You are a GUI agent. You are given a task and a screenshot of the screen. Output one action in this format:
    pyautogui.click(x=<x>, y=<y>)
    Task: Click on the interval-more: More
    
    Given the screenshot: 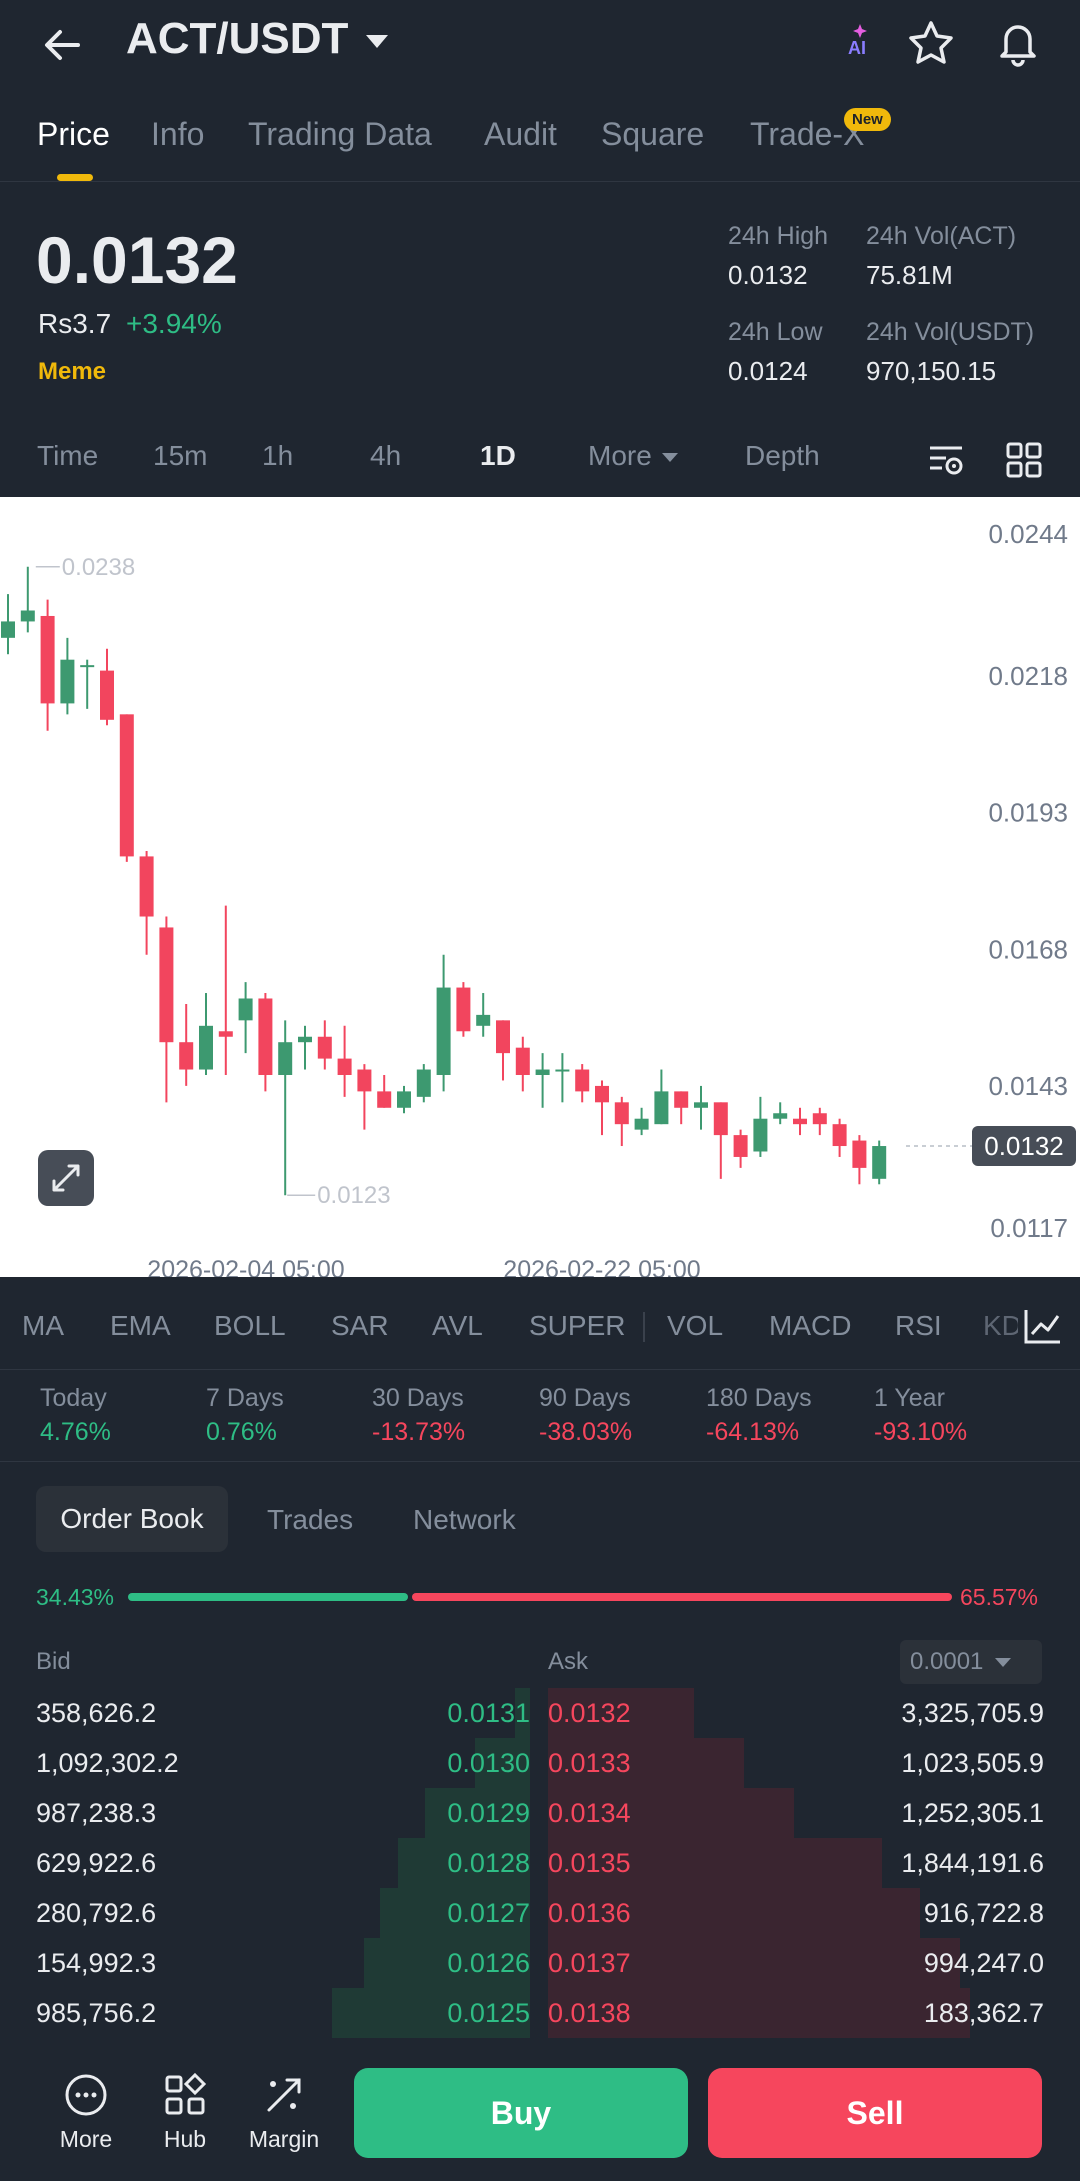 What is the action you would take?
    pyautogui.click(x=633, y=456)
    